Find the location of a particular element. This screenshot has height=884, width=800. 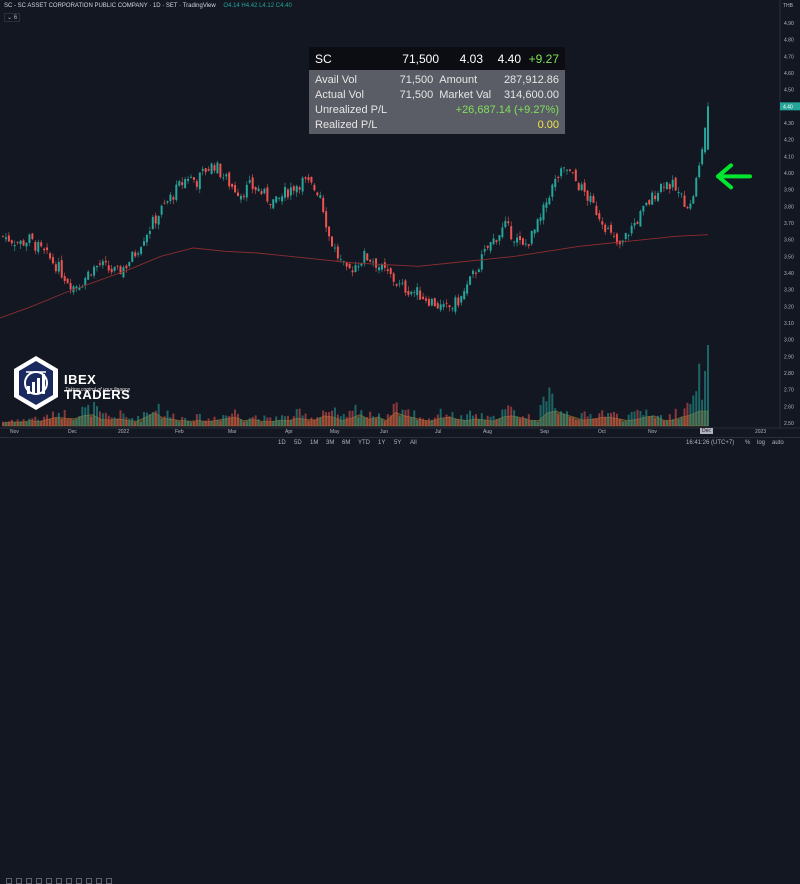

timeframe-all-button: All is located at coordinates (413, 443).